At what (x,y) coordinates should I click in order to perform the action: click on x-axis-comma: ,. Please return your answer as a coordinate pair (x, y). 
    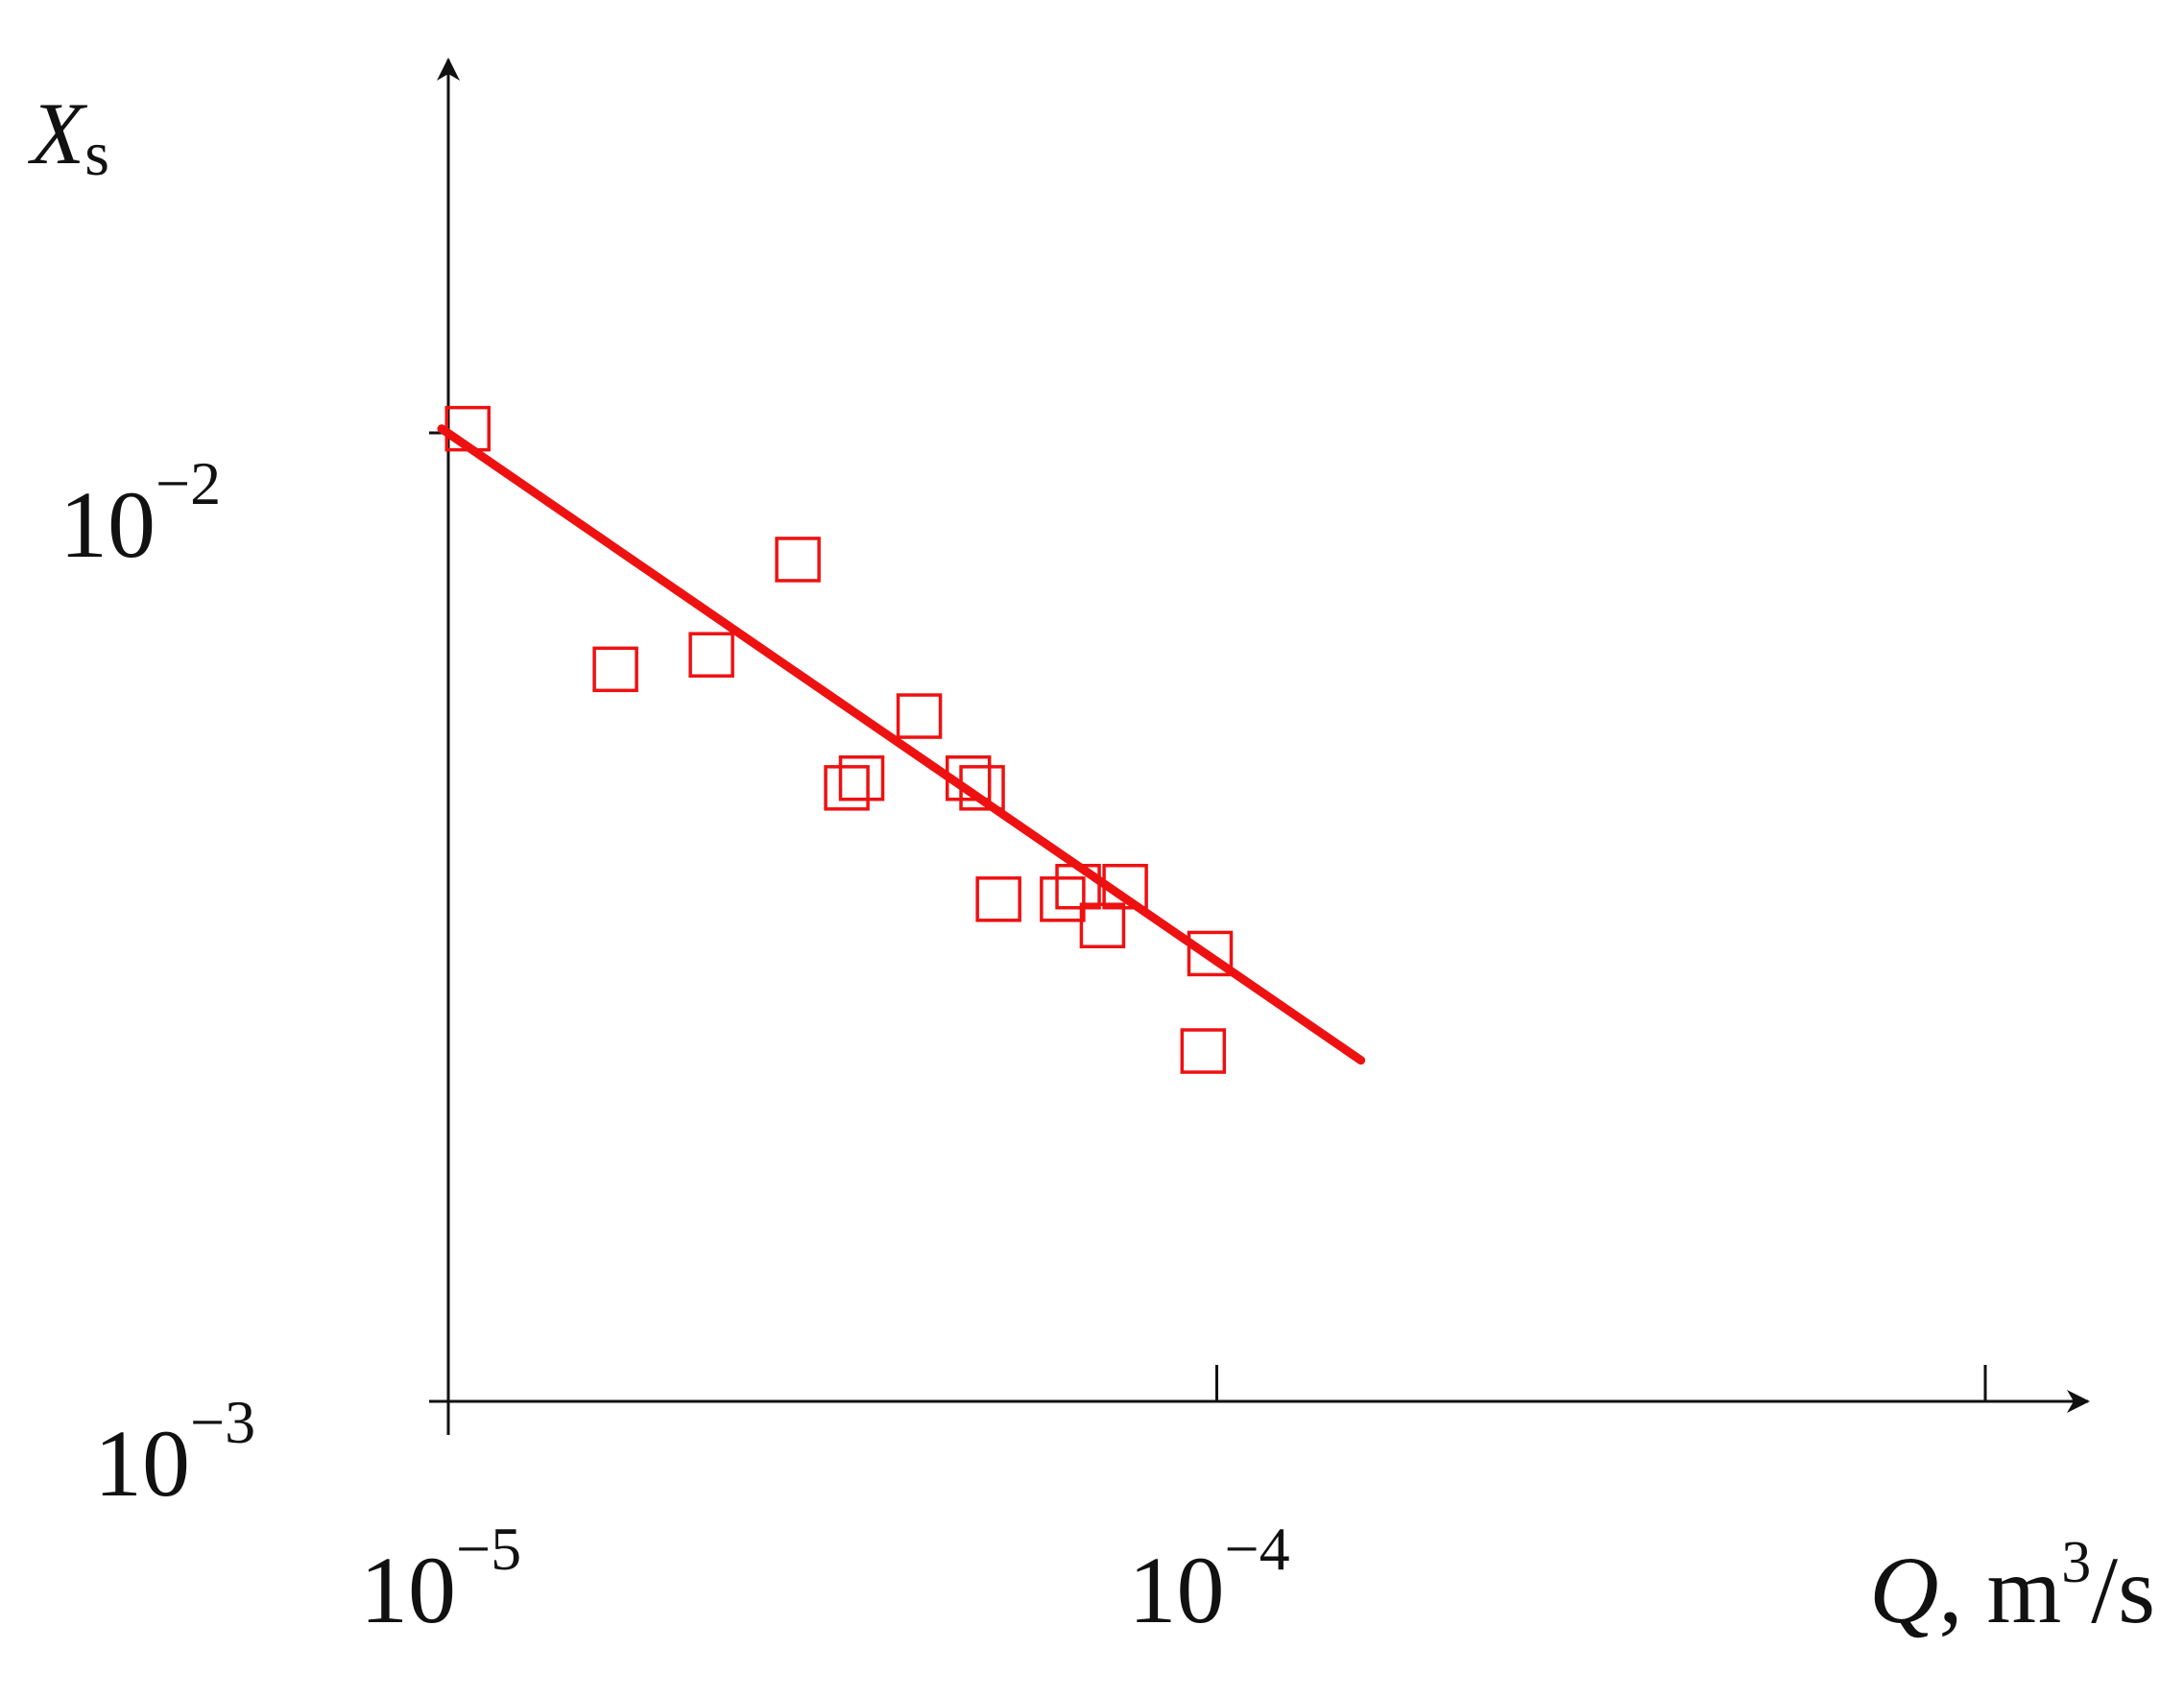
    Looking at the image, I should click on (1951, 1590).